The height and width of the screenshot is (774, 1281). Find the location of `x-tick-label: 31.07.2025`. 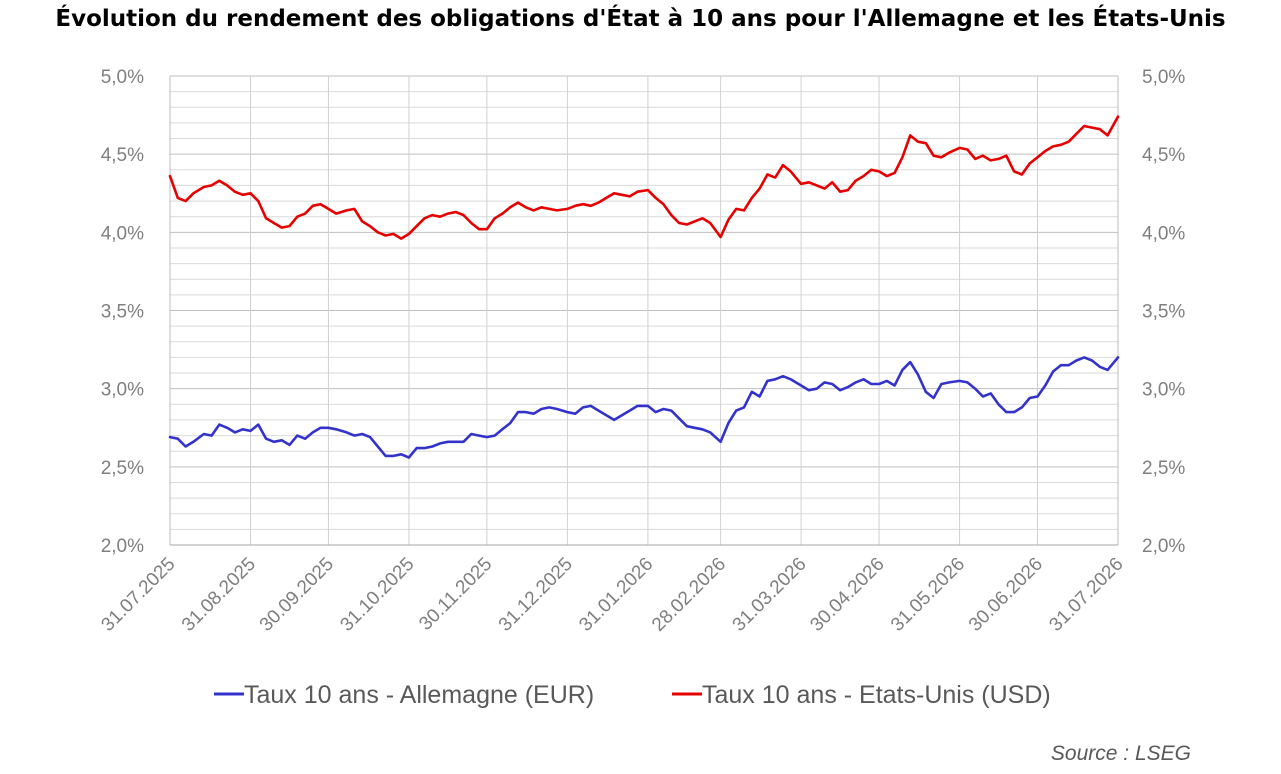

x-tick-label: 31.07.2025 is located at coordinates (138, 595).